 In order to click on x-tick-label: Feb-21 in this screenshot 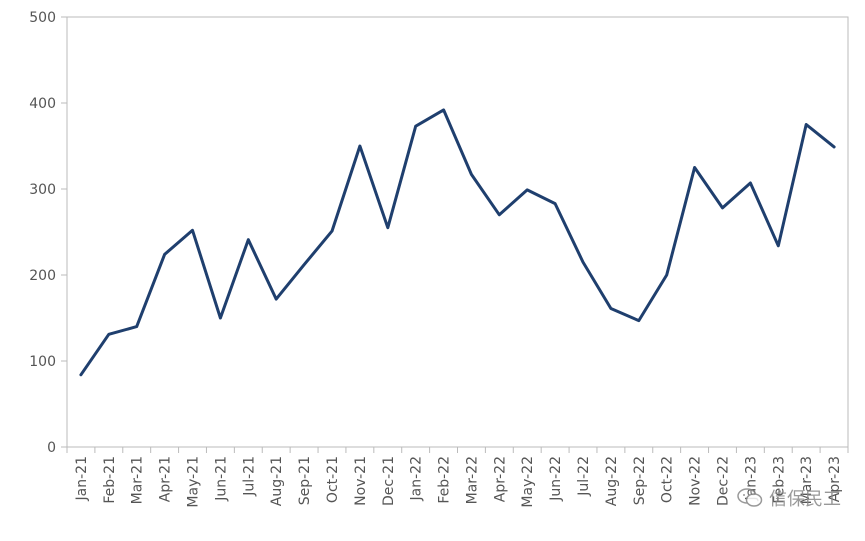, I will do `click(110, 480)`.